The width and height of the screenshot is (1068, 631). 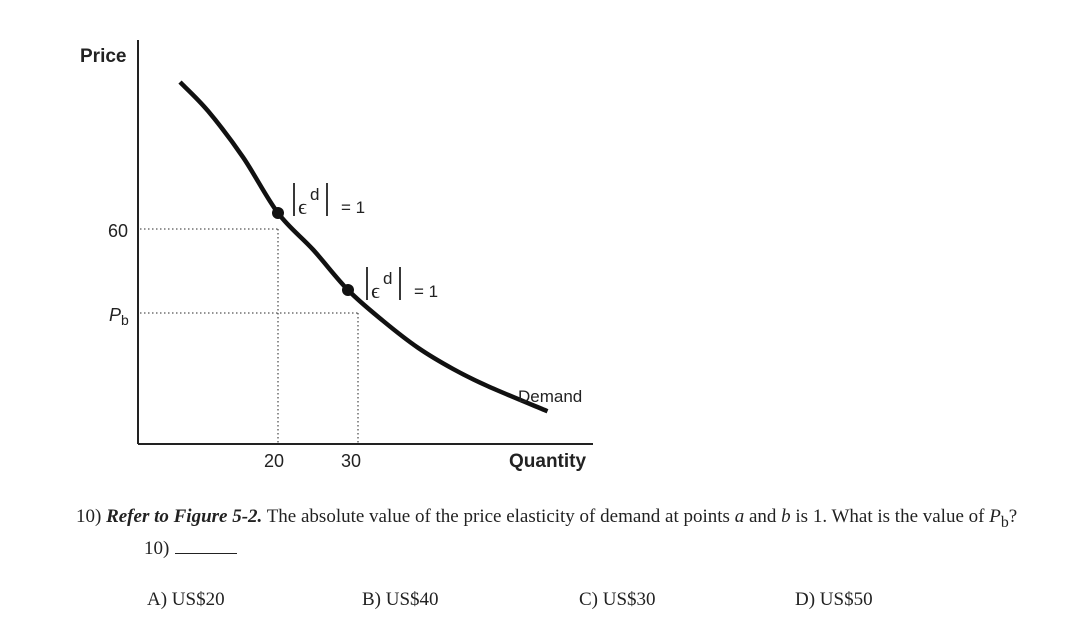 What do you see at coordinates (184, 516) in the screenshot?
I see `question-reference: Refer to Figure 5-2.` at bounding box center [184, 516].